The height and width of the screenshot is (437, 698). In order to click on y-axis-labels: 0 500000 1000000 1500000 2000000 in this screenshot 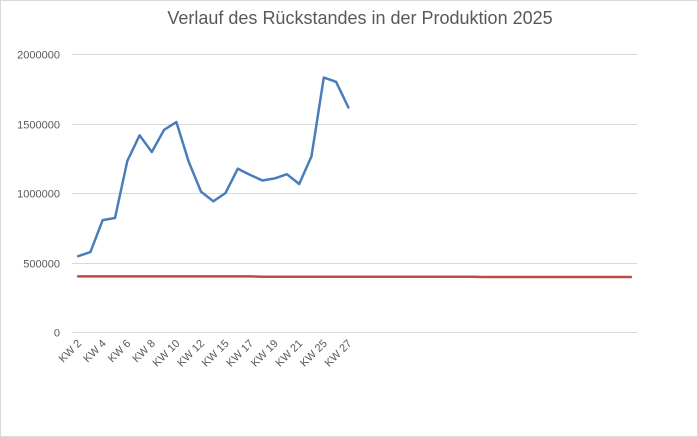, I will do `click(38, 195)`.